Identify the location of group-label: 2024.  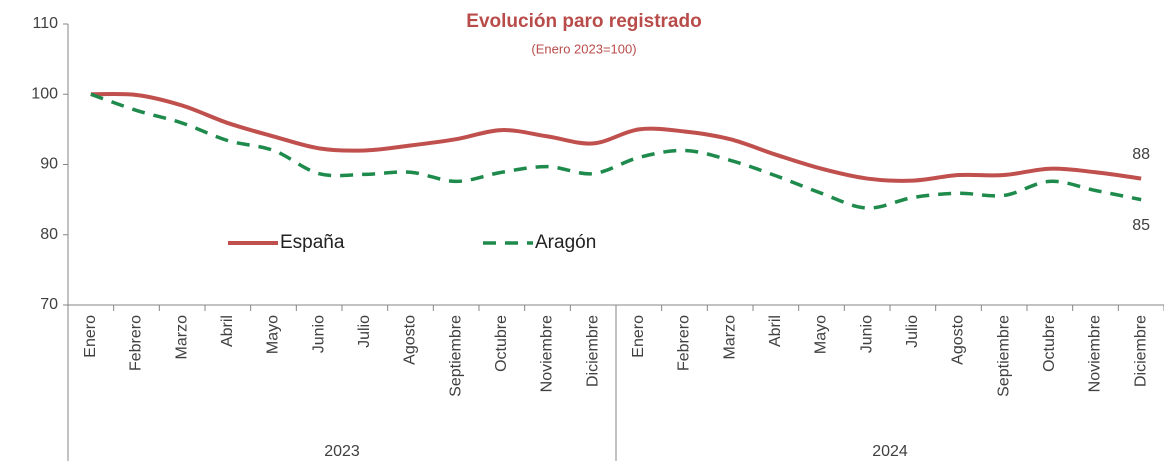
(890, 451).